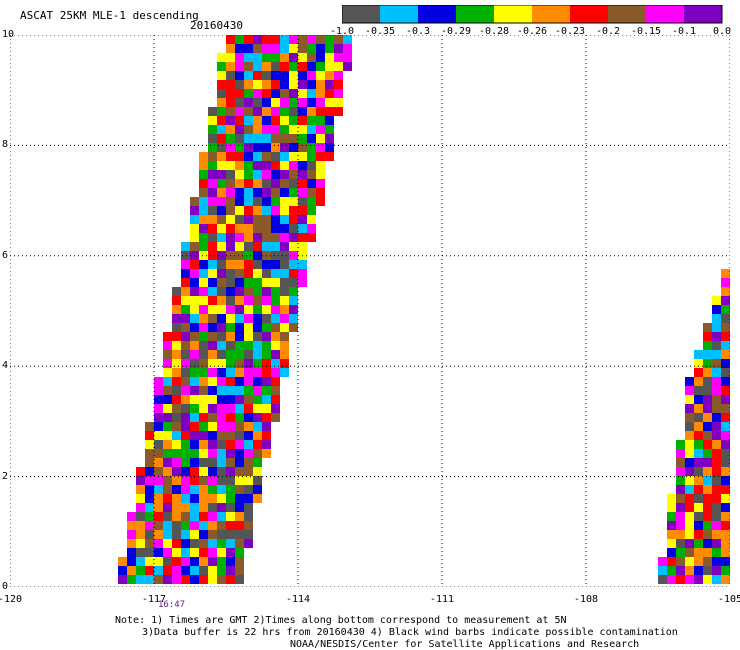  What do you see at coordinates (5, 366) in the screenshot?
I see `y-tick-label: 4` at bounding box center [5, 366].